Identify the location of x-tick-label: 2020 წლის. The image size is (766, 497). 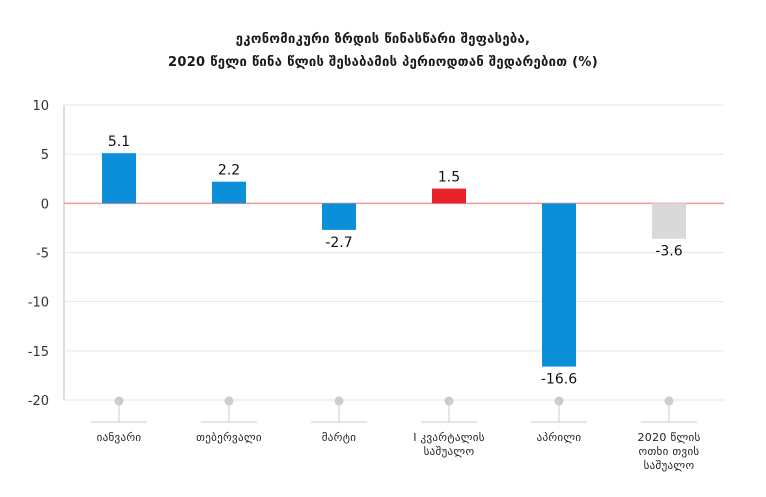
(668, 437).